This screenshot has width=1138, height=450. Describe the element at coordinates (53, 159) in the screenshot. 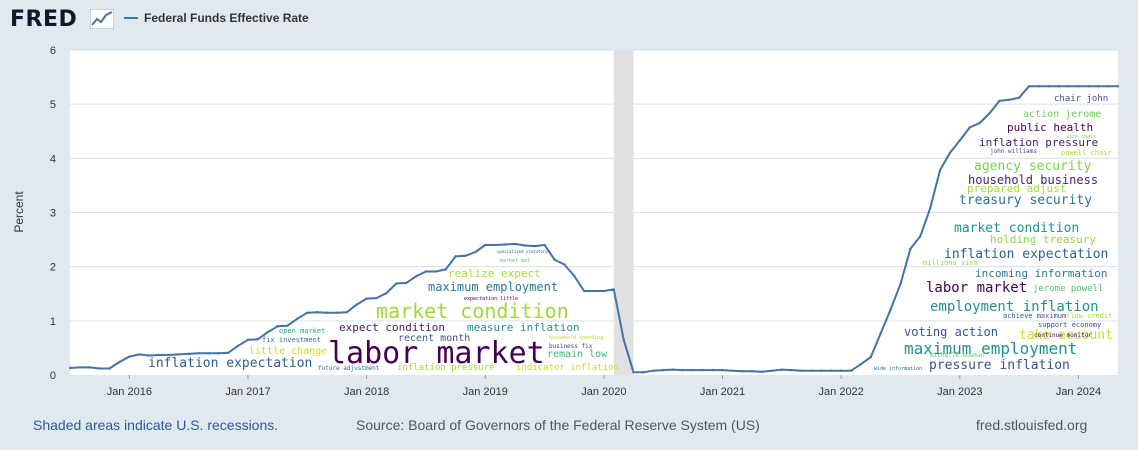

I see `y-tick-label: 4` at that location.